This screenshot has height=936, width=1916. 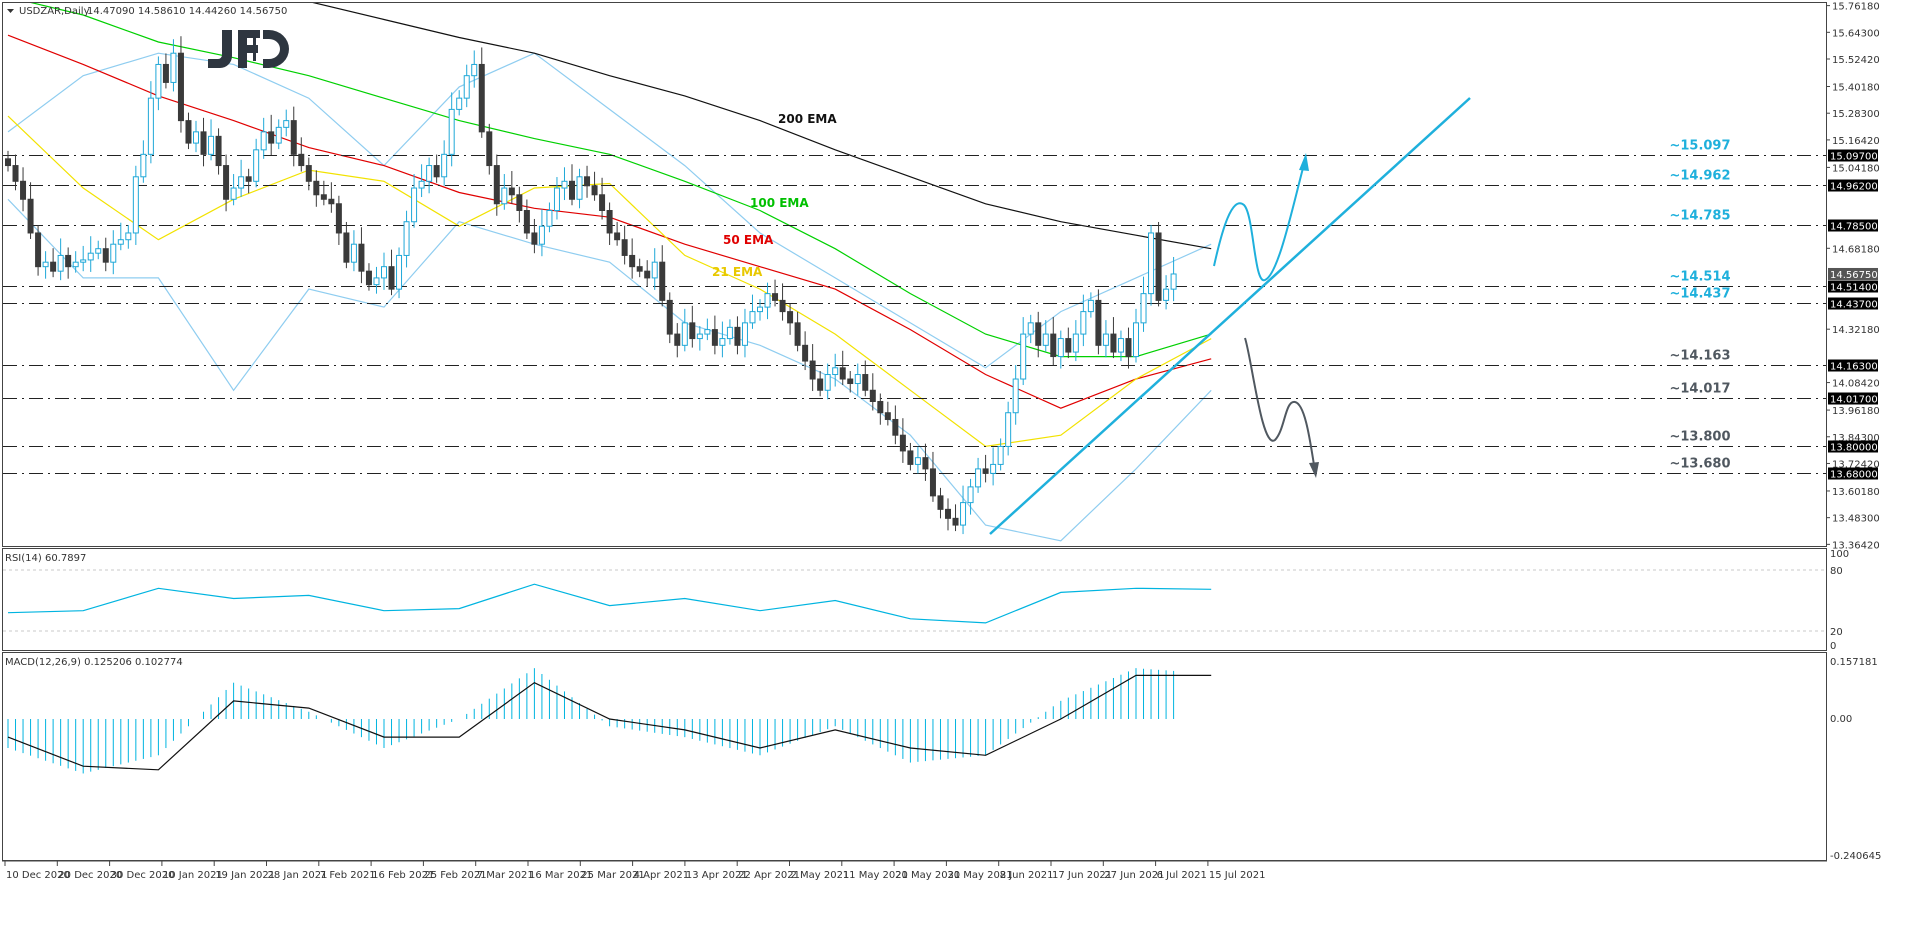 What do you see at coordinates (820, 875) in the screenshot?
I see `time-tick-label: 2 May 2021` at bounding box center [820, 875].